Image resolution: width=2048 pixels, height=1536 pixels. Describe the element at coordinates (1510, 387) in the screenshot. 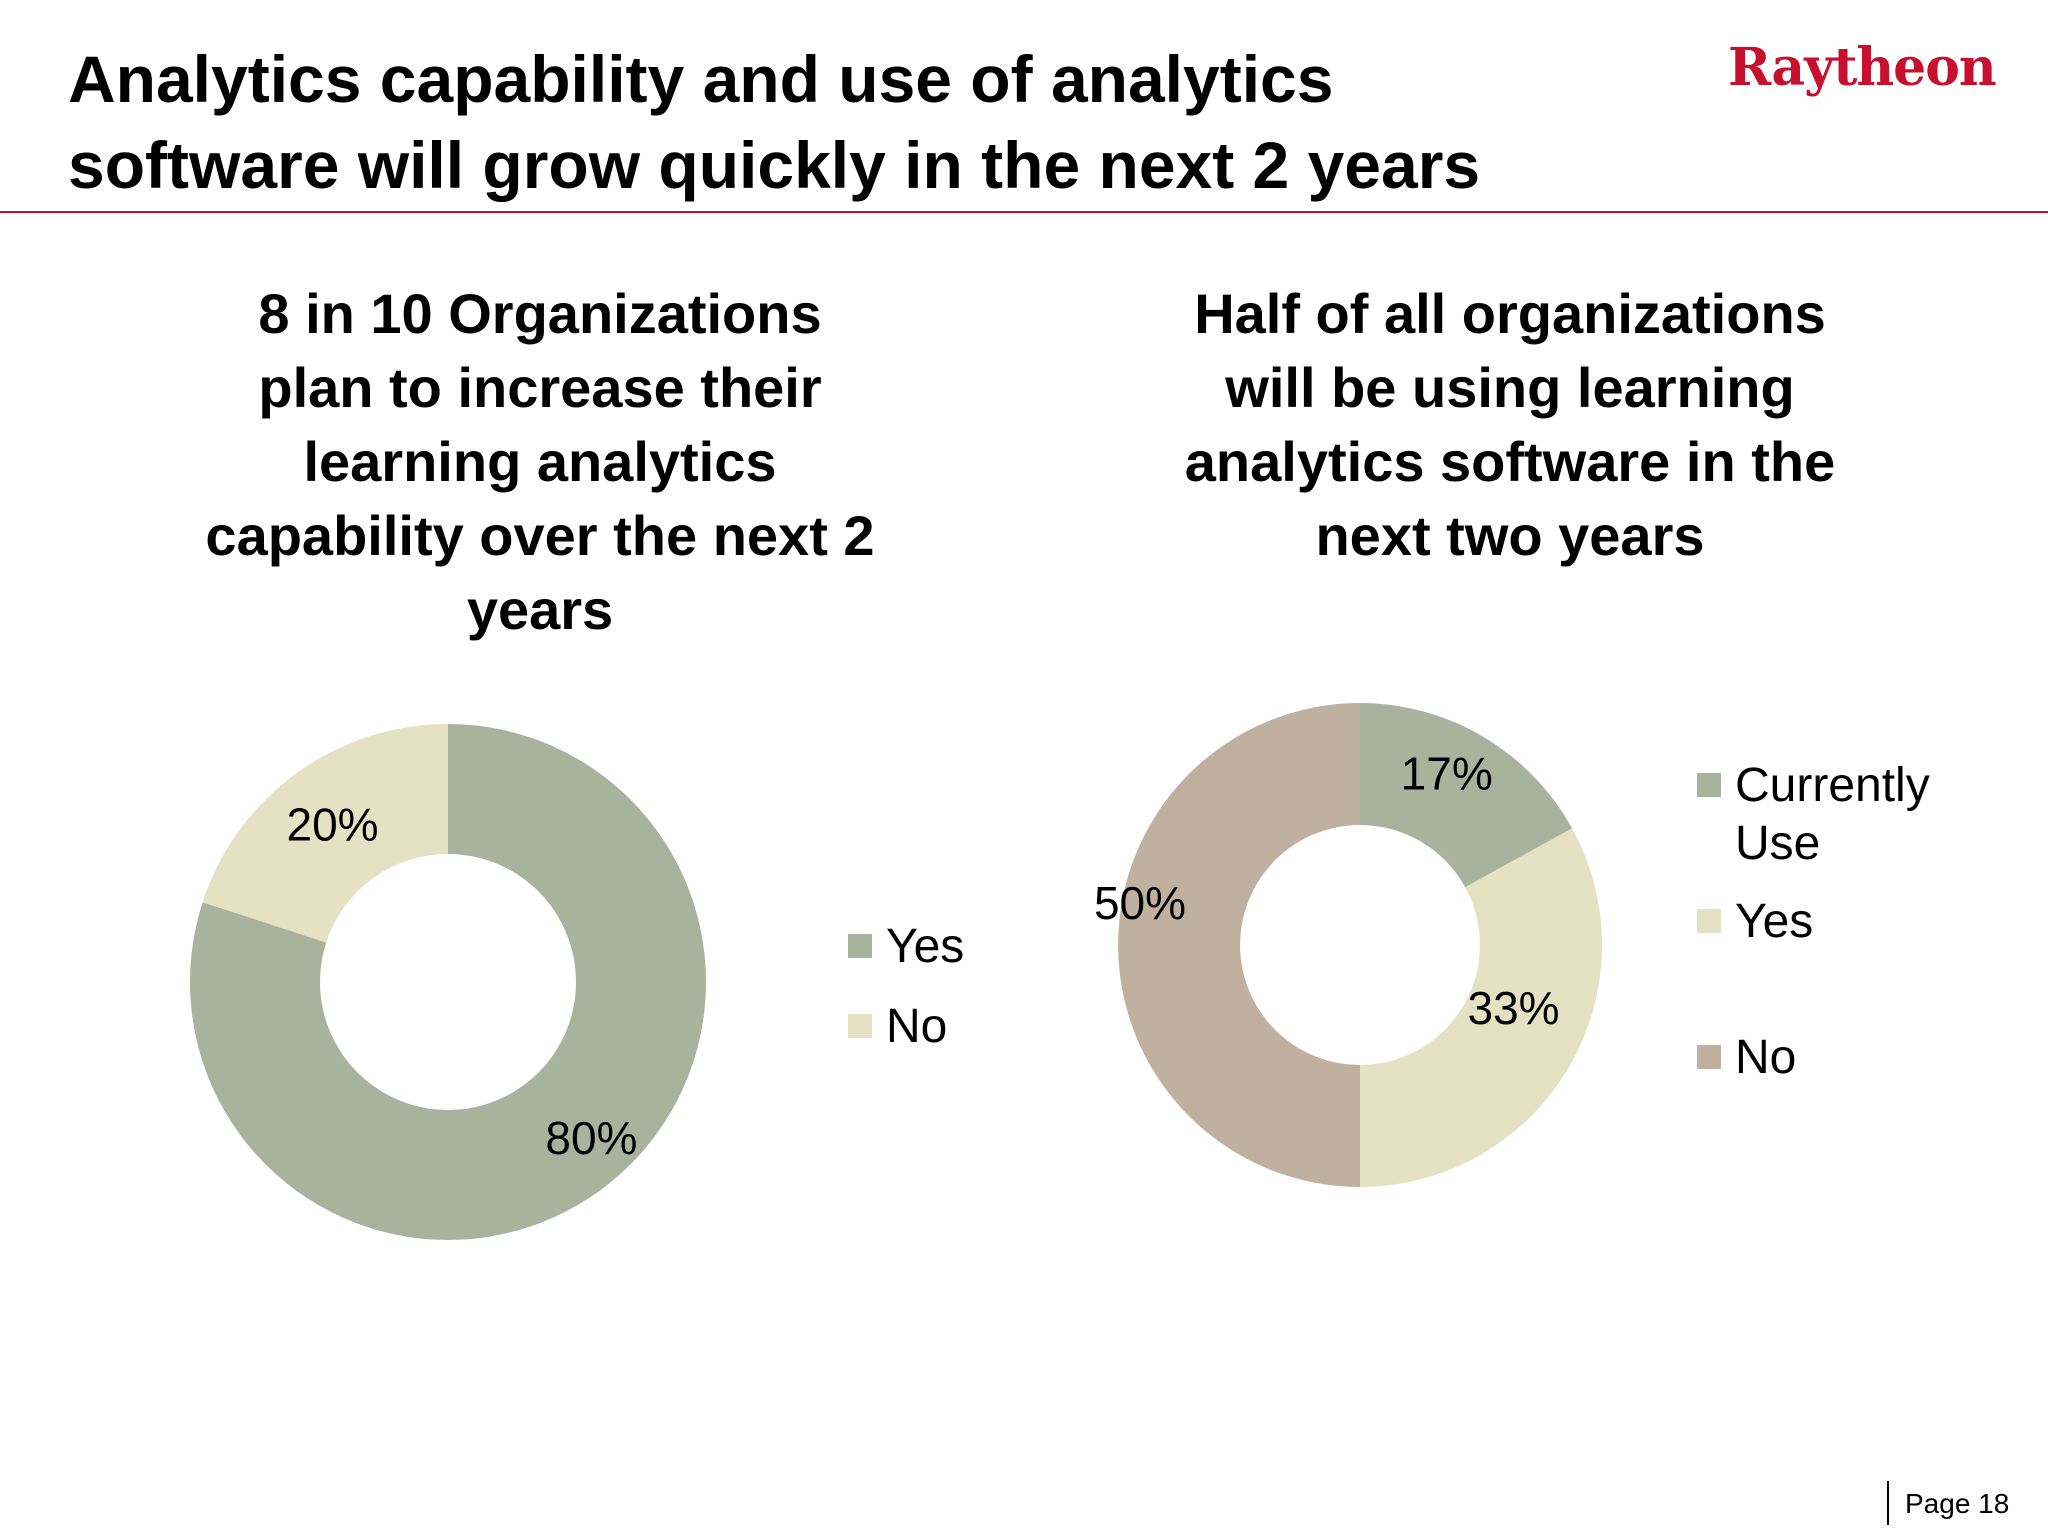

I see `chart-2-title-line-2: will be using learning` at that location.